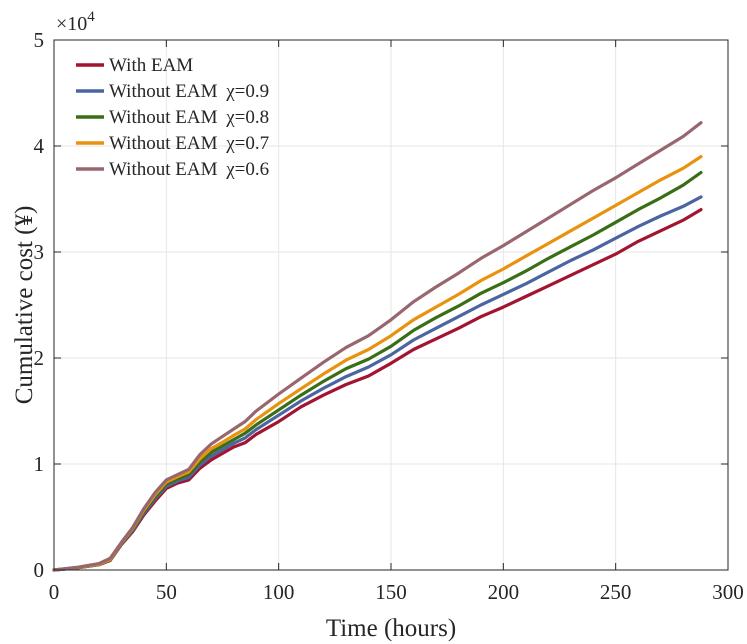  What do you see at coordinates (247, 91) in the screenshot?
I see `legend-label-chi: χ=0.9` at bounding box center [247, 91].